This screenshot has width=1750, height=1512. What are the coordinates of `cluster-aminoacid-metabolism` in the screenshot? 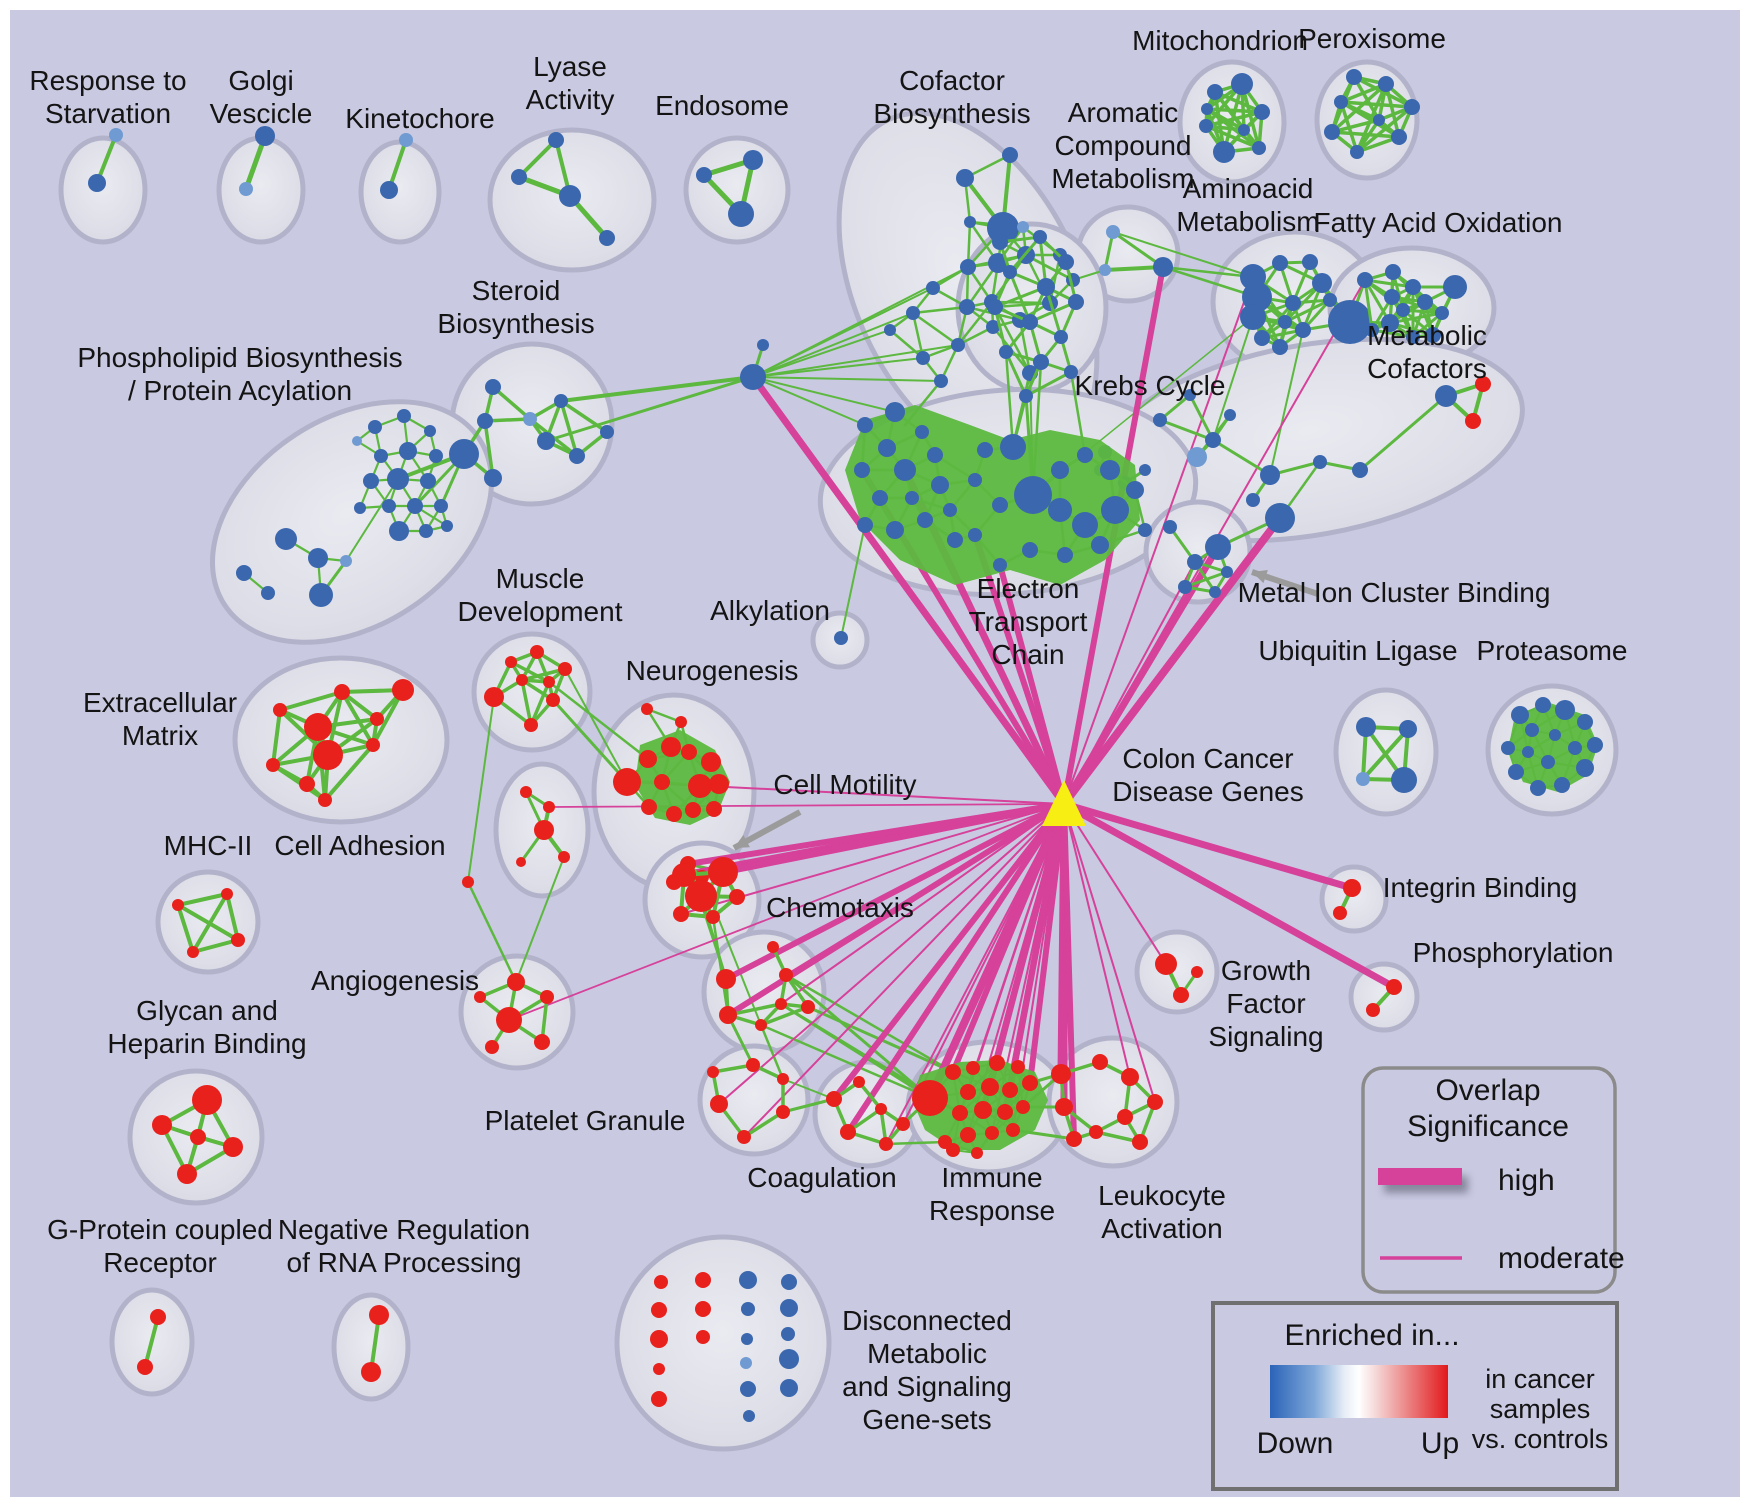 It's located at (1306, 304).